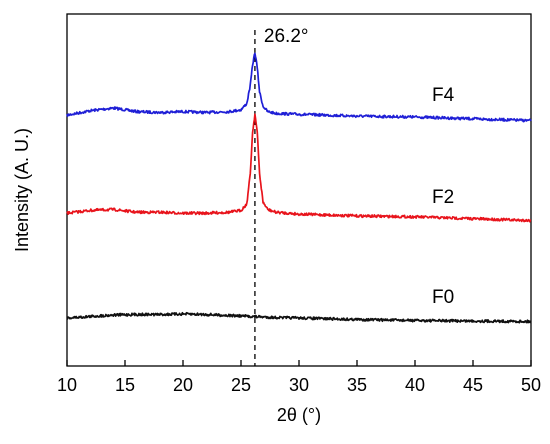  I want to click on peak-annotation-label: 26.2°, so click(286, 36).